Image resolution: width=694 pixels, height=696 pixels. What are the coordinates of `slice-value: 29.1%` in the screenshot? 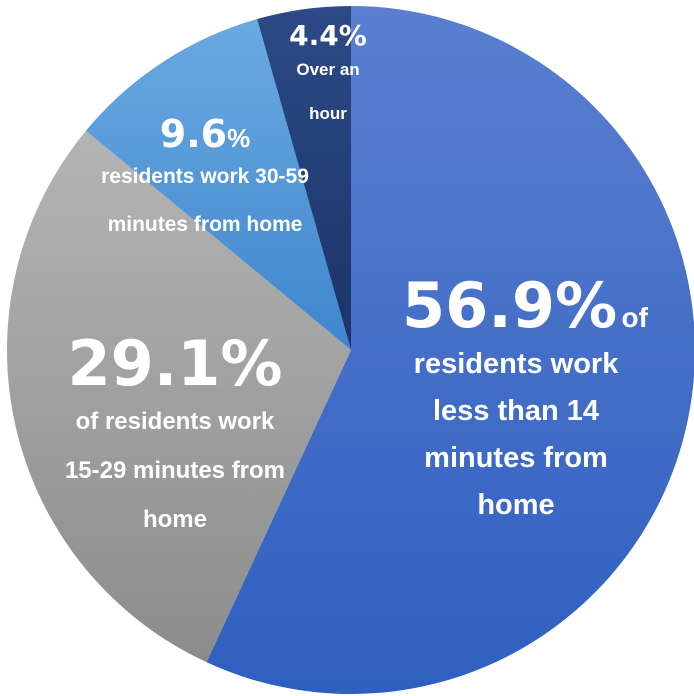 It's located at (175, 363).